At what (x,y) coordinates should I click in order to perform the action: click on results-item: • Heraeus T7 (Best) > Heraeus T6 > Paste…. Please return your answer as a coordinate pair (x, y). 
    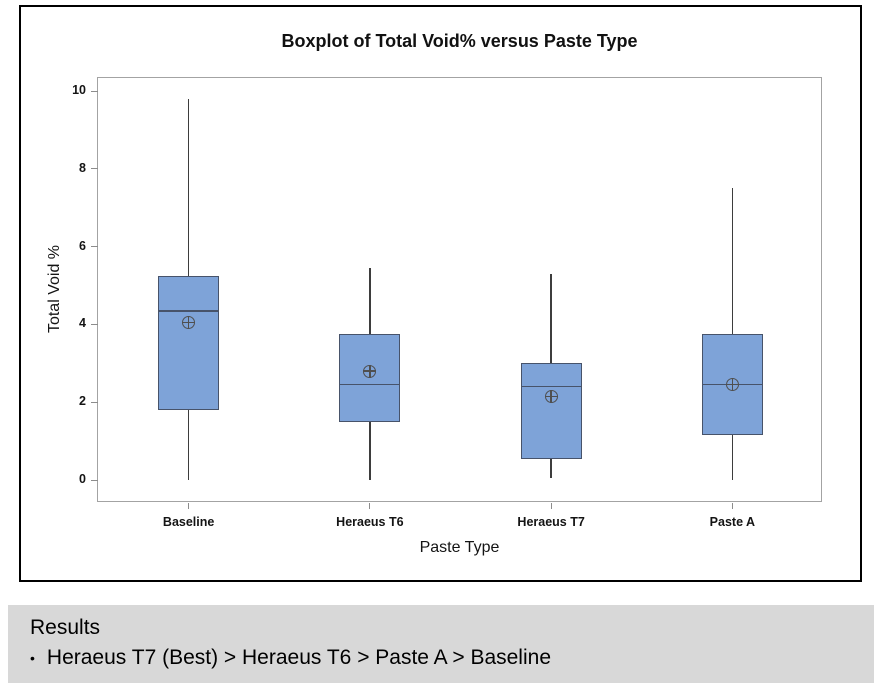
    Looking at the image, I should click on (452, 658).